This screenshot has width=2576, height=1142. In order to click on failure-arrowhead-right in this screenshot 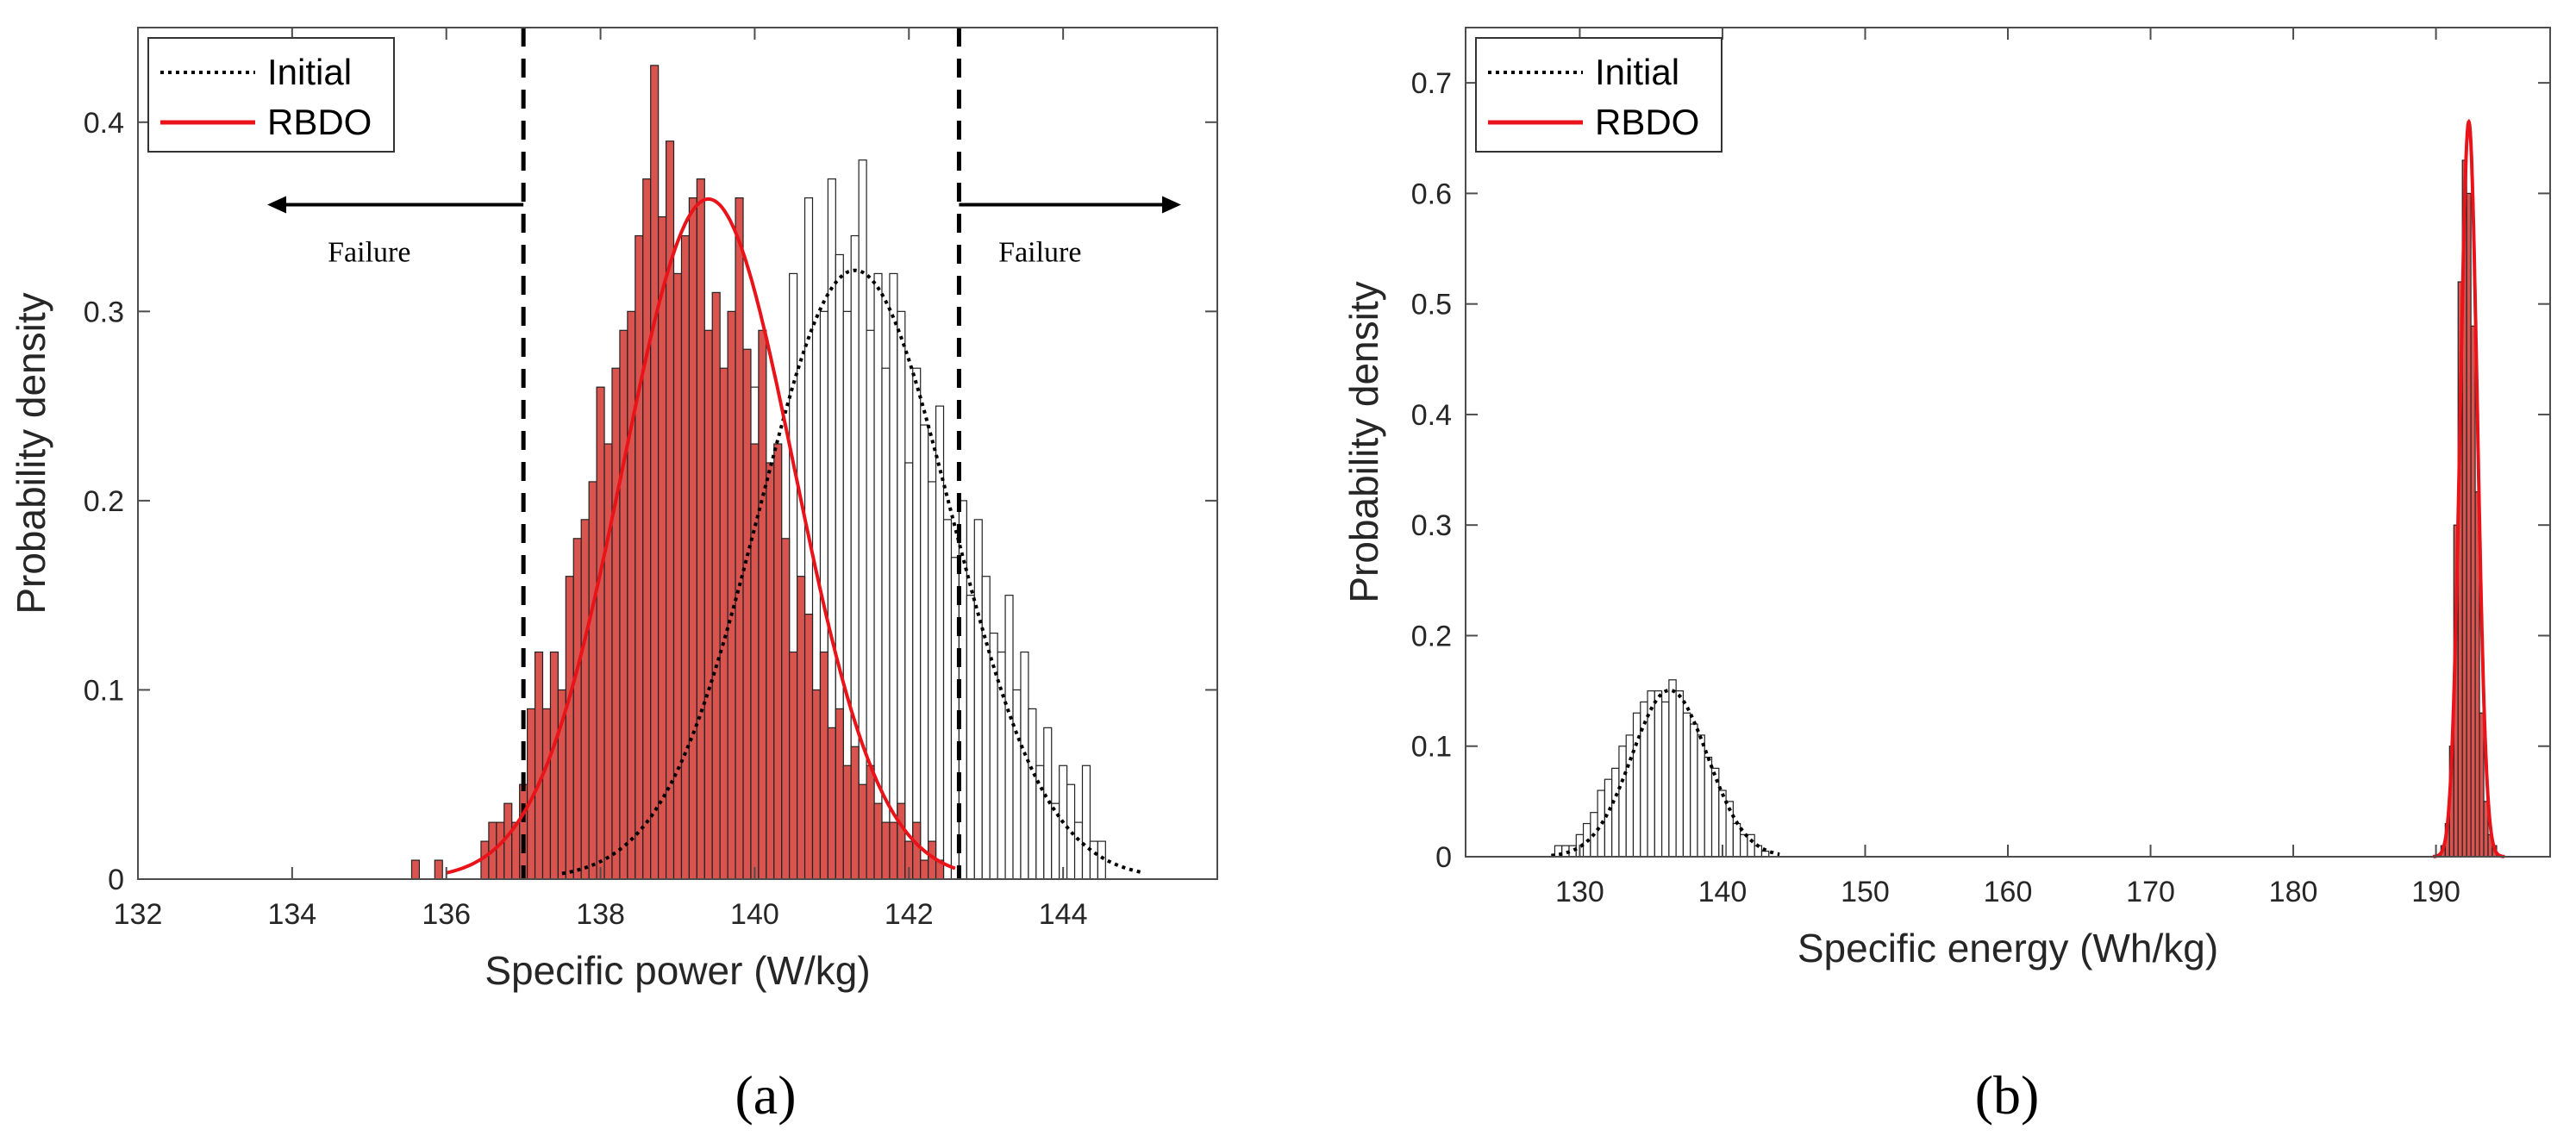, I will do `click(1172, 205)`.